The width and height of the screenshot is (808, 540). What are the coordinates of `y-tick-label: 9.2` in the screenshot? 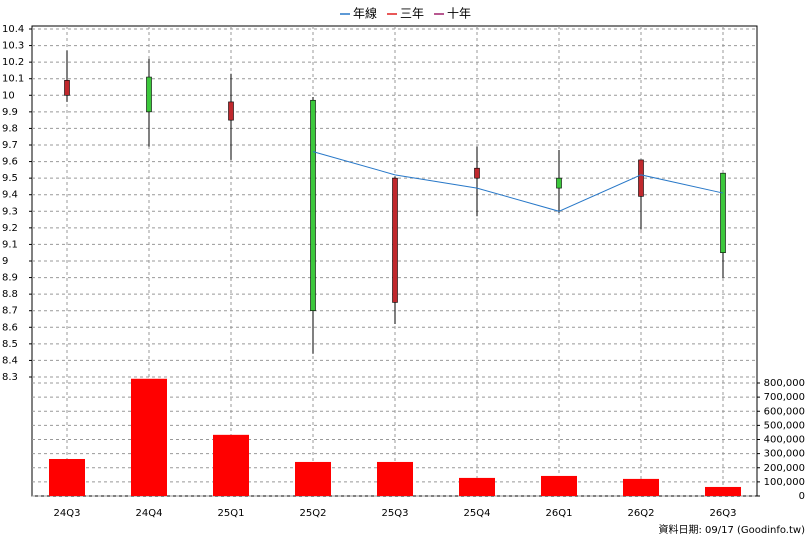 It's located at (10, 228).